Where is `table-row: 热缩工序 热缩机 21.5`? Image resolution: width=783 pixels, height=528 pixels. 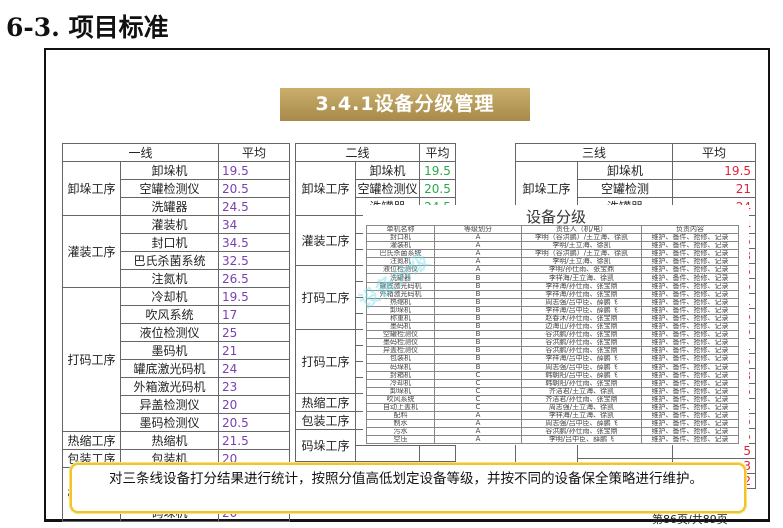 table-row: 热缩工序 热缩机 21.5 is located at coordinates (176, 440).